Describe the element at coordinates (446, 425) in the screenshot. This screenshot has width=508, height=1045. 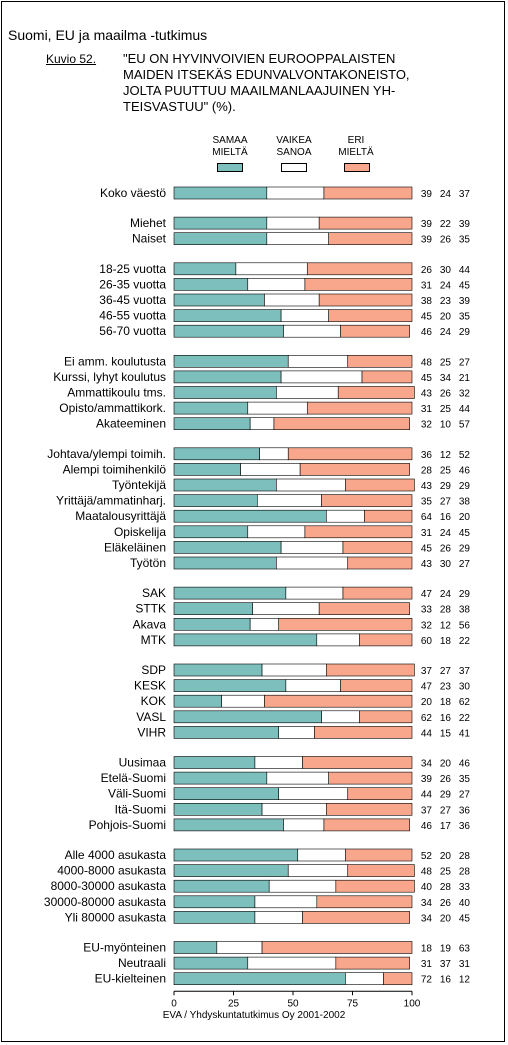
I see `value-undecided-akateeminen: 10` at that location.